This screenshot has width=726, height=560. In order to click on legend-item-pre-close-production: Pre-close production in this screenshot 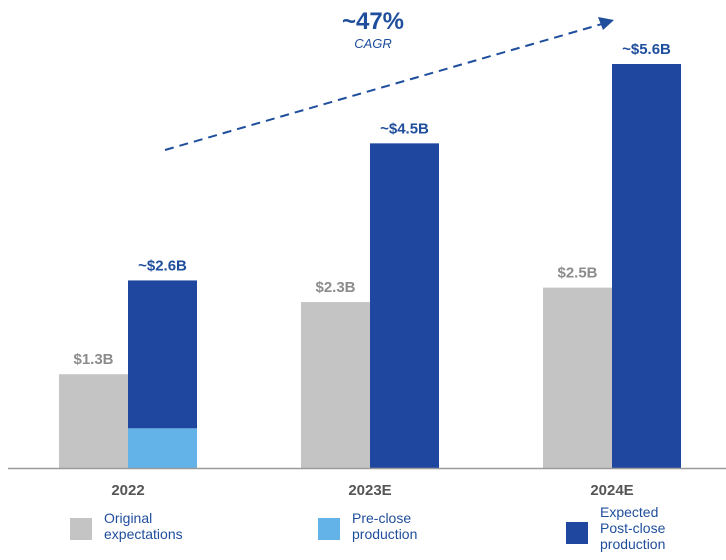, I will do `click(367, 526)`.